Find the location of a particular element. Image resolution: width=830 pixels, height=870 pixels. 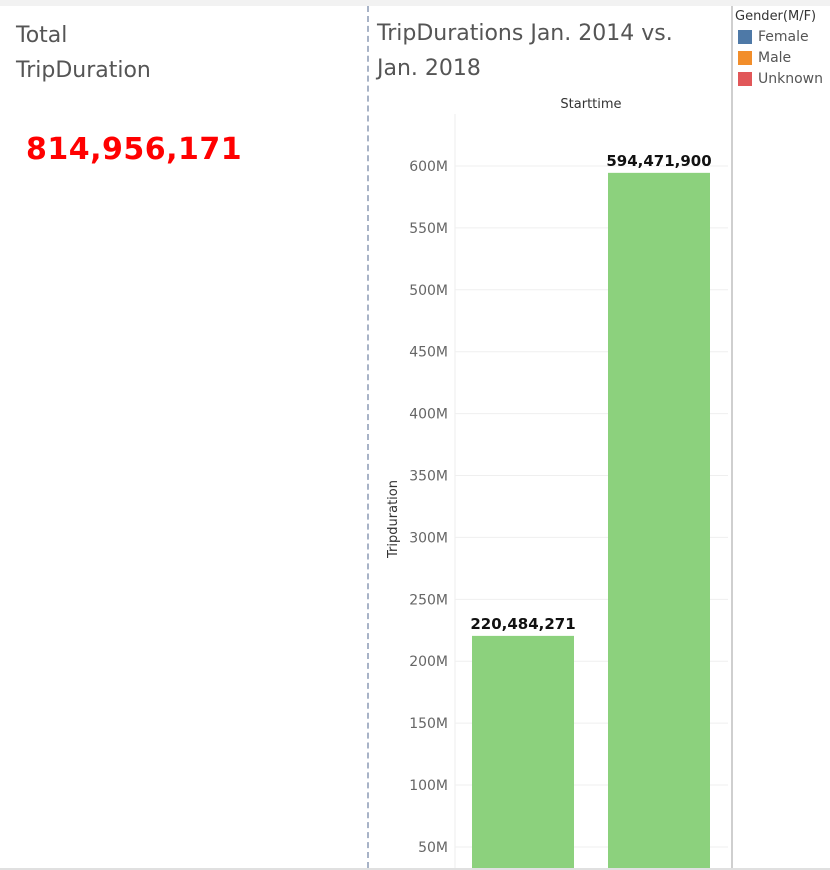

top-bar is located at coordinates (415, 3).